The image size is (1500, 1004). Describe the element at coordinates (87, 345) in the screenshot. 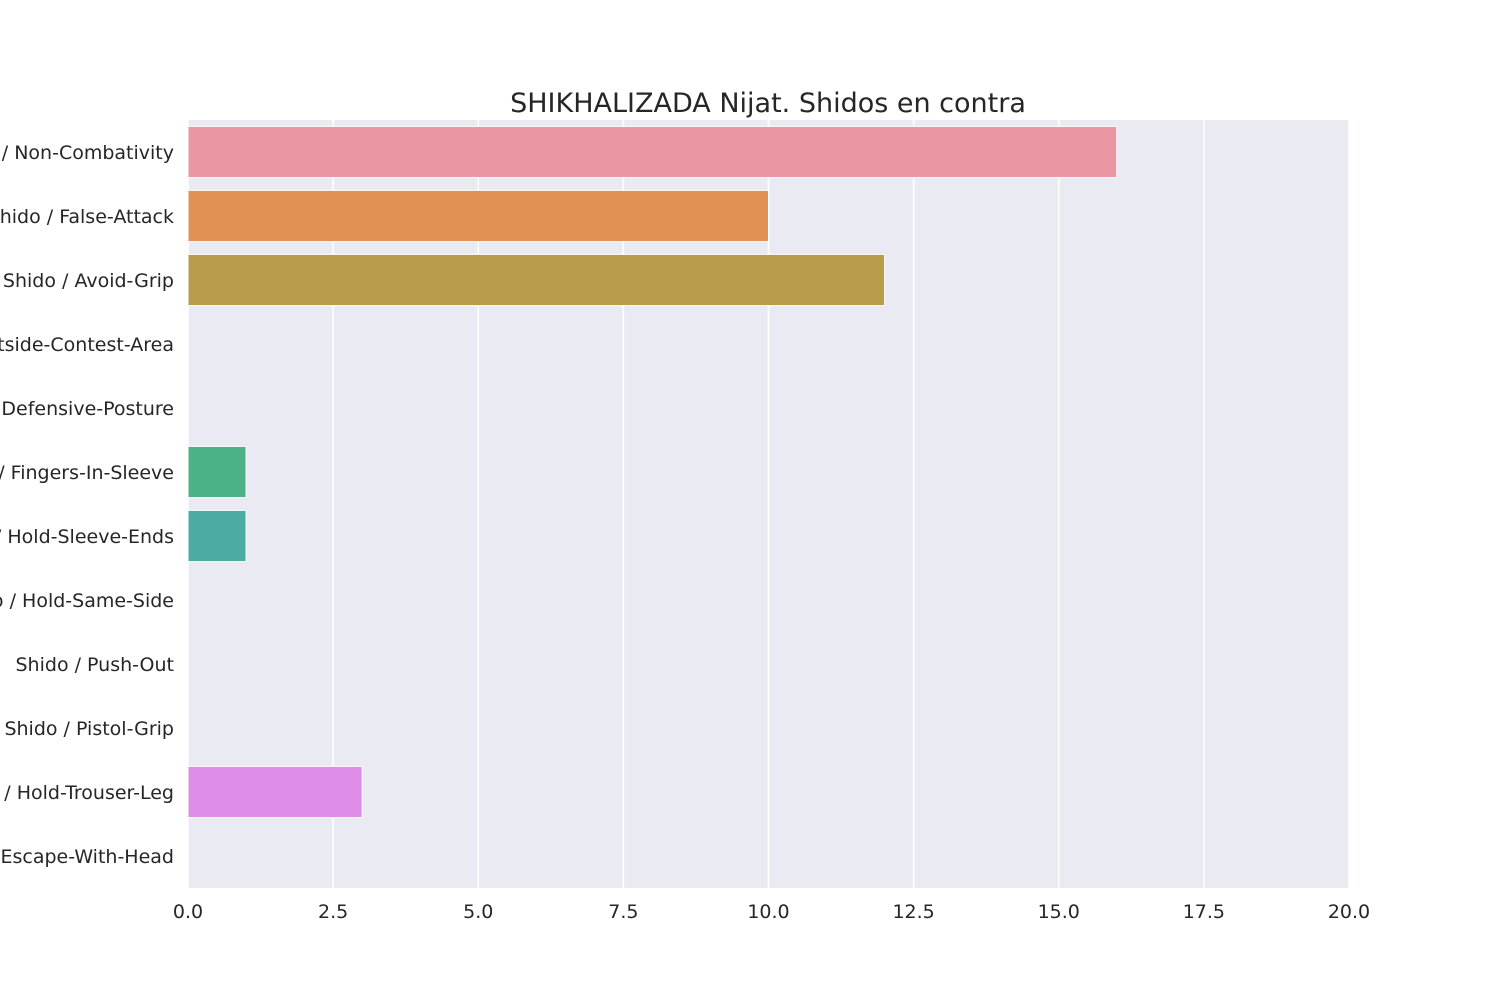

I see `y-tick-label: Shido / Outside-Contest-Area` at that location.